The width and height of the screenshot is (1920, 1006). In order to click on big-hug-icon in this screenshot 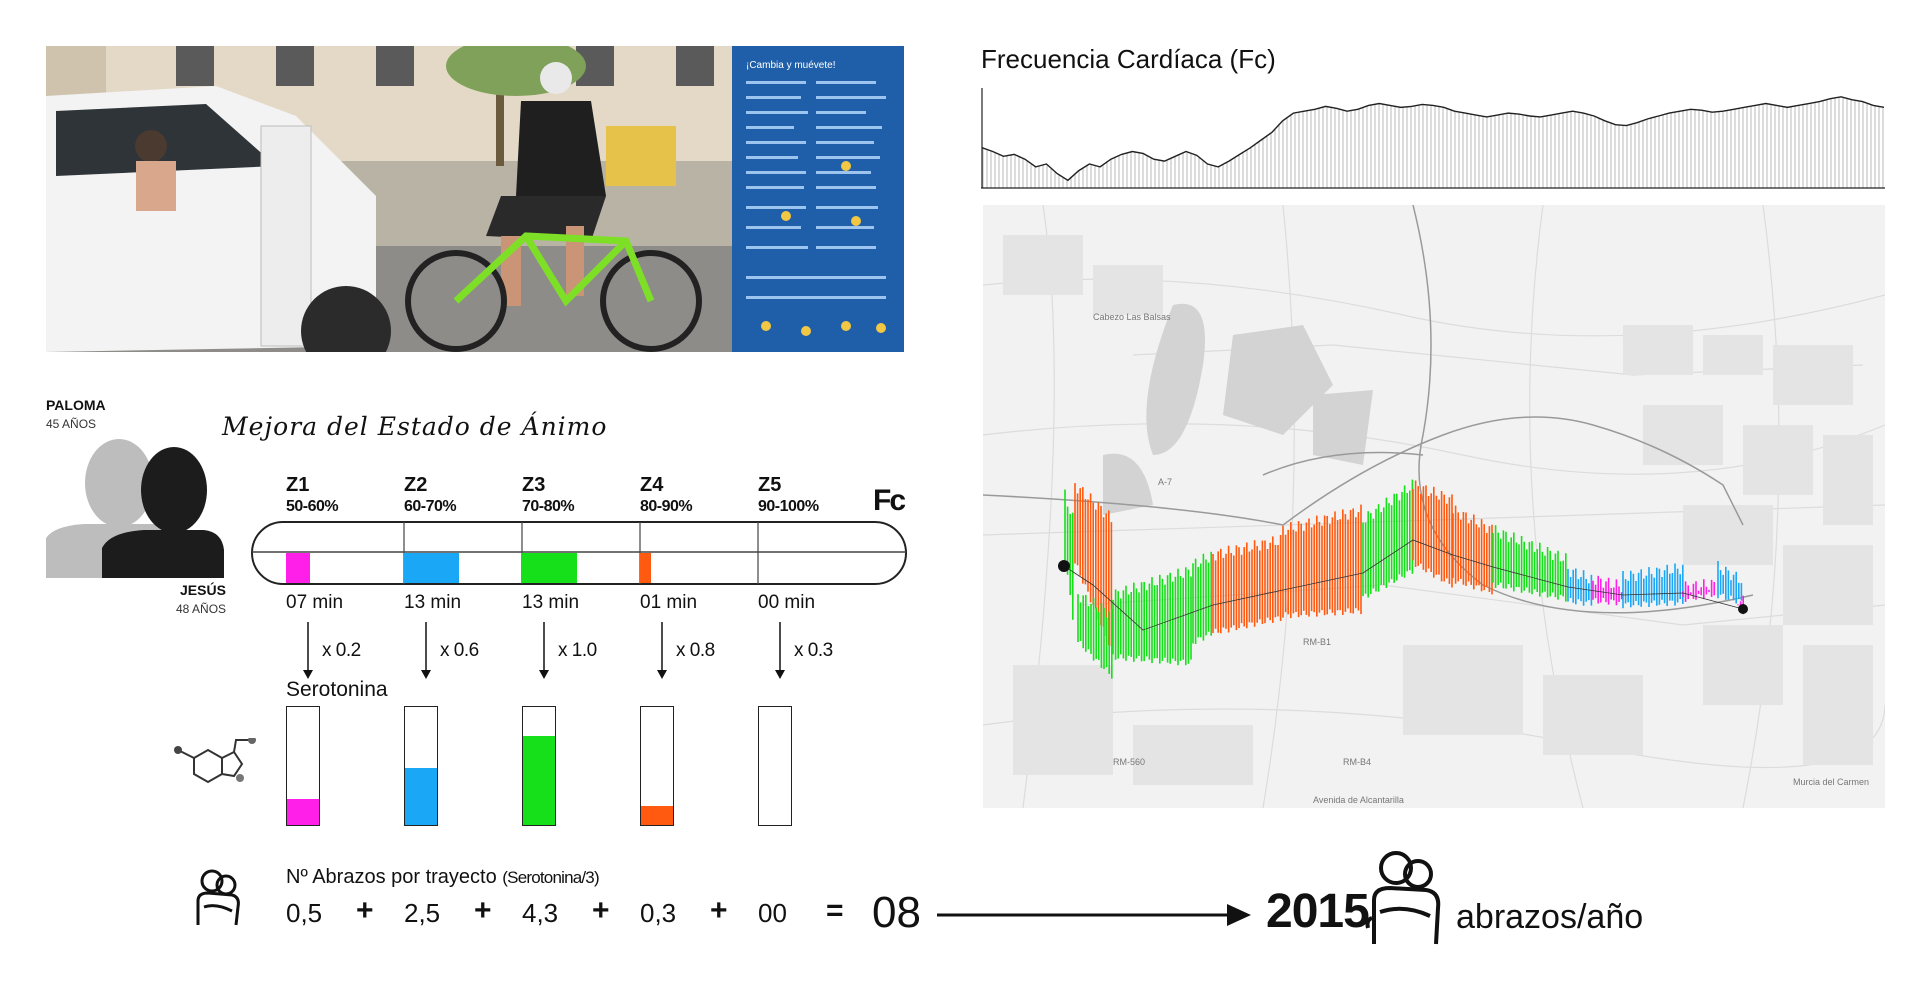, I will do `click(1403, 898)`.